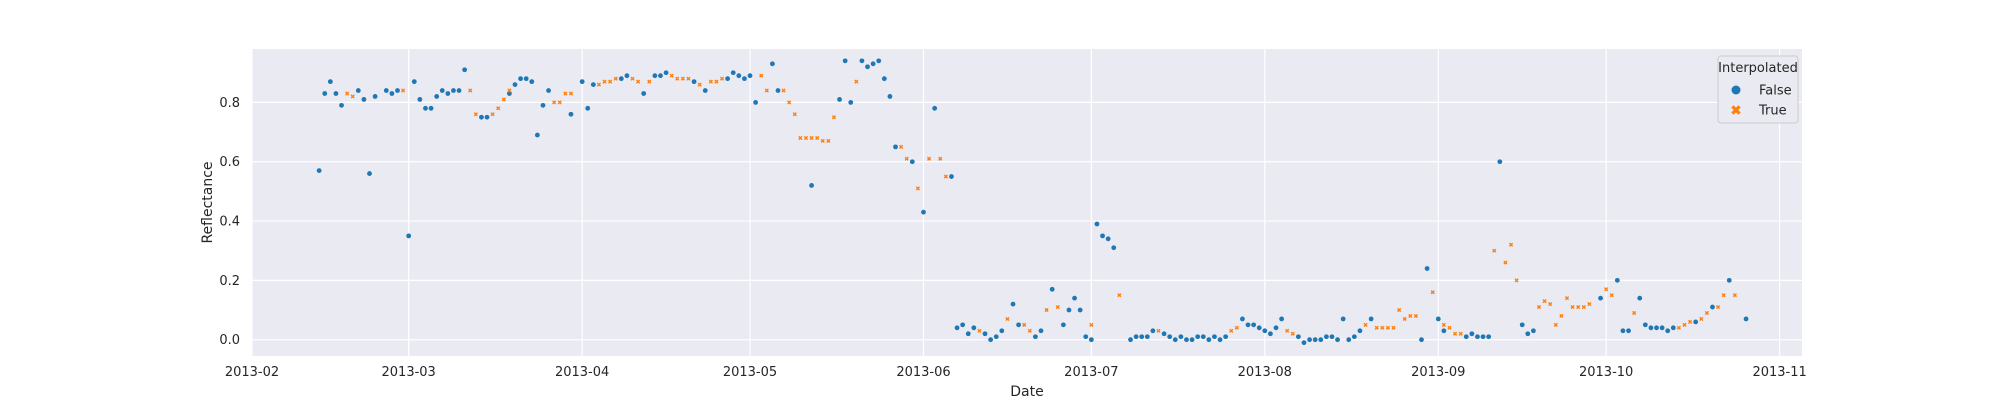 Image resolution: width=2000 pixels, height=400 pixels. I want to click on legend-label-true: True, so click(1772, 111).